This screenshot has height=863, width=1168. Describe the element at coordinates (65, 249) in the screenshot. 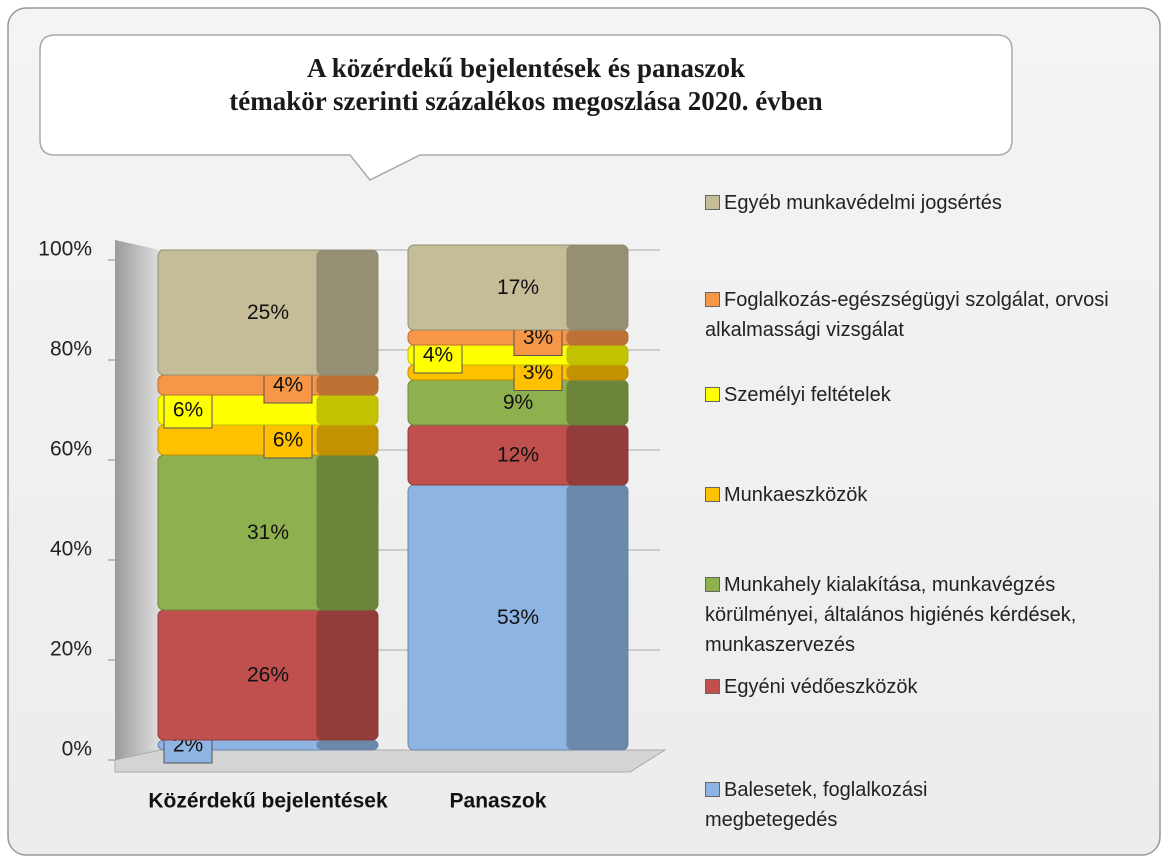

I see `y-tick-label: 100%` at that location.